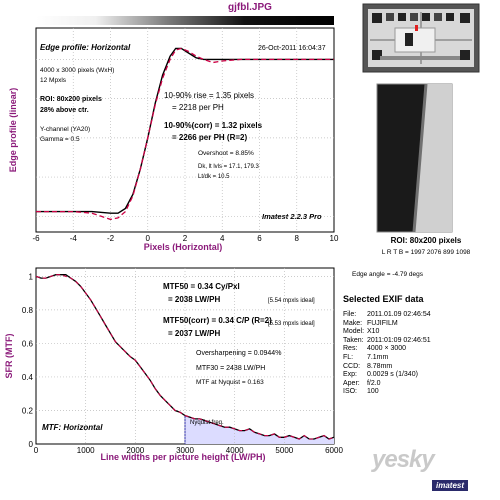  I want to click on mtf-ytick-label: 1, so click(31, 276).